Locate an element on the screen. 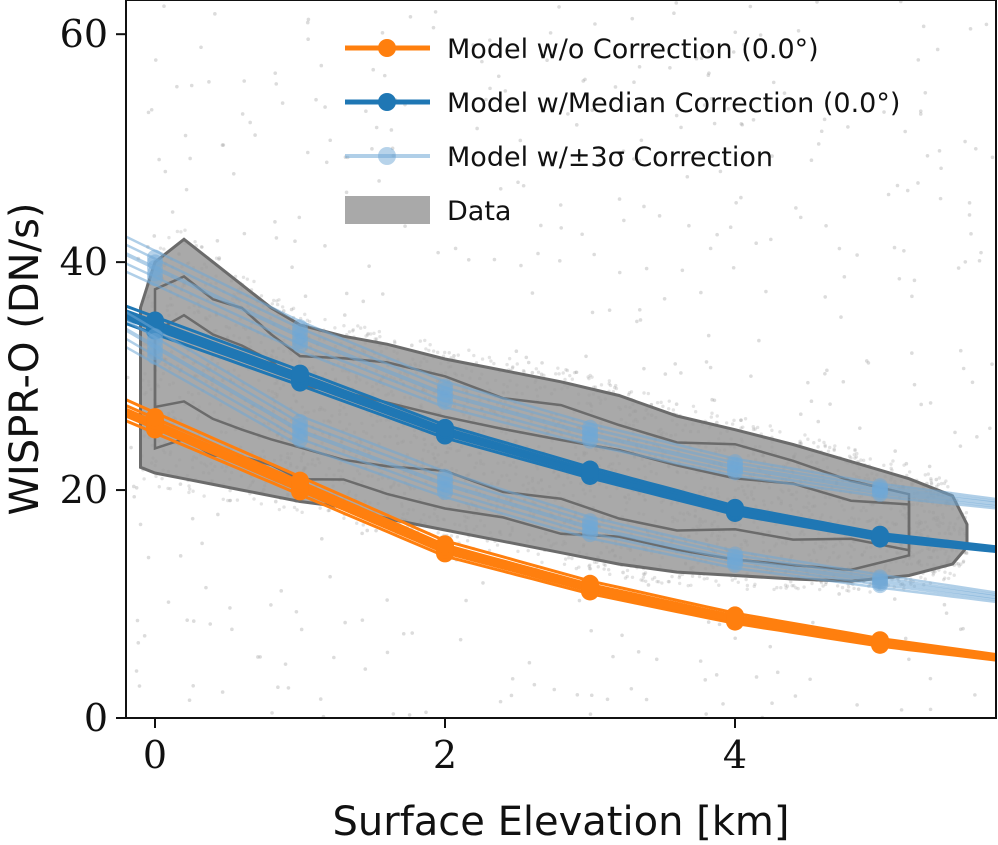 Image resolution: width=998 pixels, height=845 pixels. x-tick-label: 0 is located at coordinates (155, 755).